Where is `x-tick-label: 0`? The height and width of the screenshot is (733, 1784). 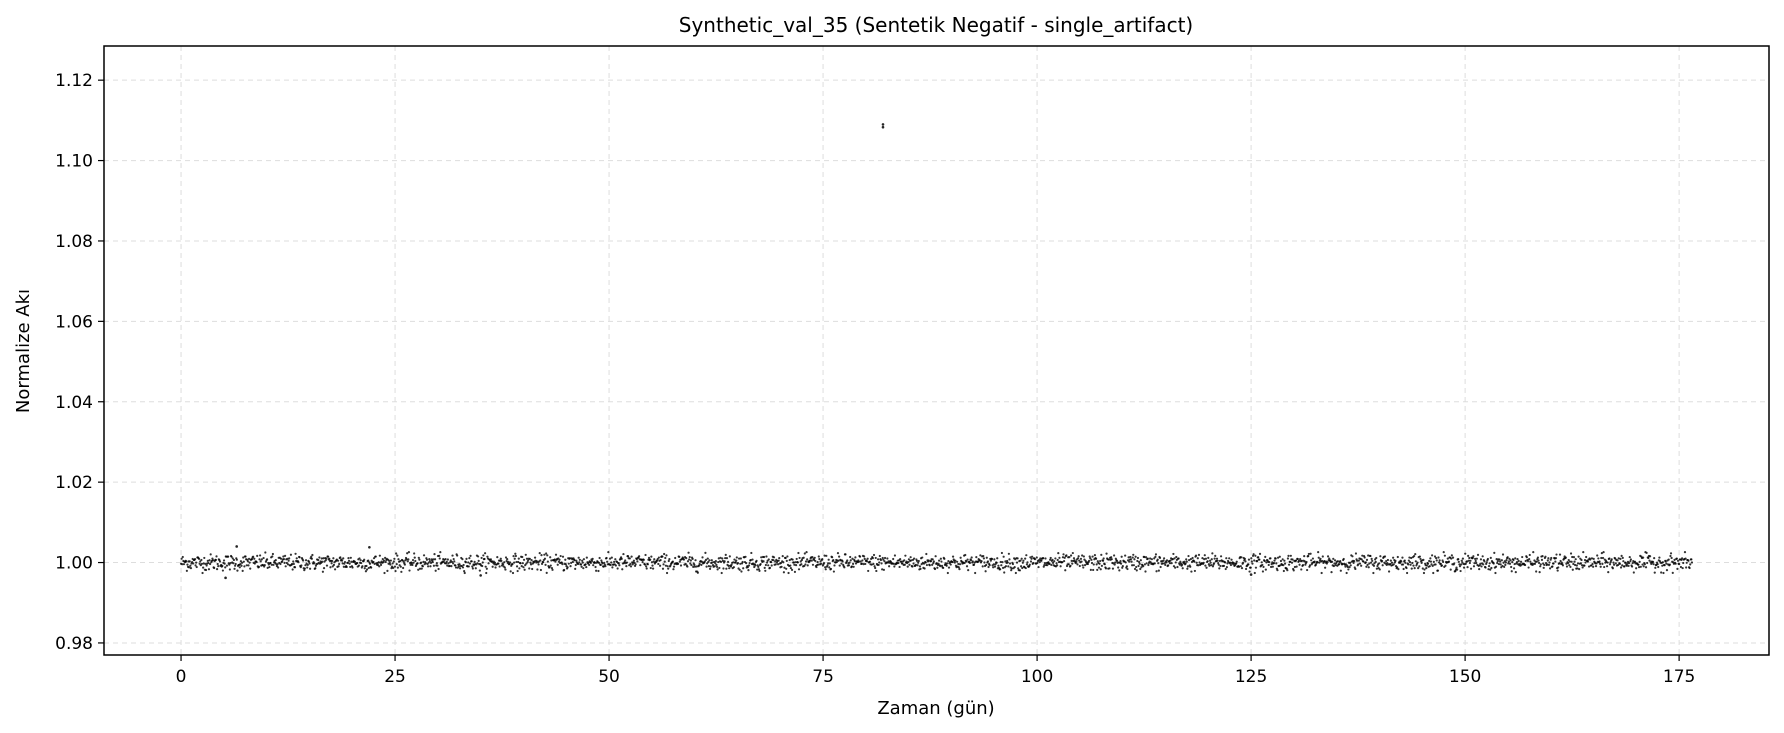 x-tick-label: 0 is located at coordinates (181, 677).